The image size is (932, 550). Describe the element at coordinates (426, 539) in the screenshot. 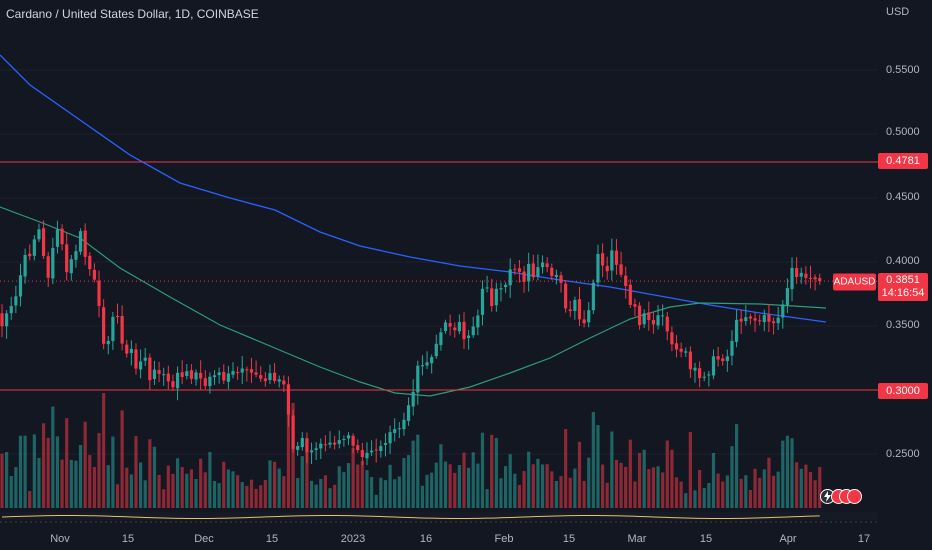

I see `time-tick: 16` at that location.